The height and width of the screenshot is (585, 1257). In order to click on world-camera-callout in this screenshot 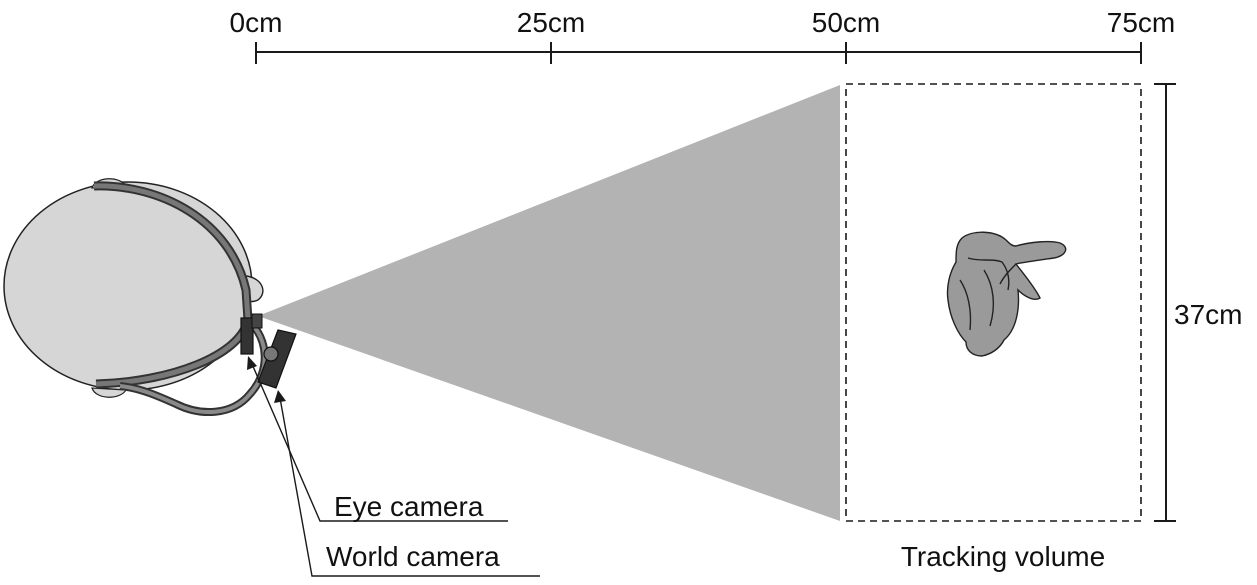, I will do `click(407, 483)`.